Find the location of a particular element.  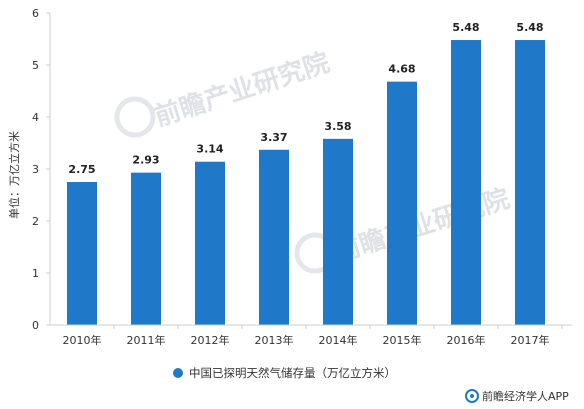

bar-value-label: 2.75 is located at coordinates (81, 169).